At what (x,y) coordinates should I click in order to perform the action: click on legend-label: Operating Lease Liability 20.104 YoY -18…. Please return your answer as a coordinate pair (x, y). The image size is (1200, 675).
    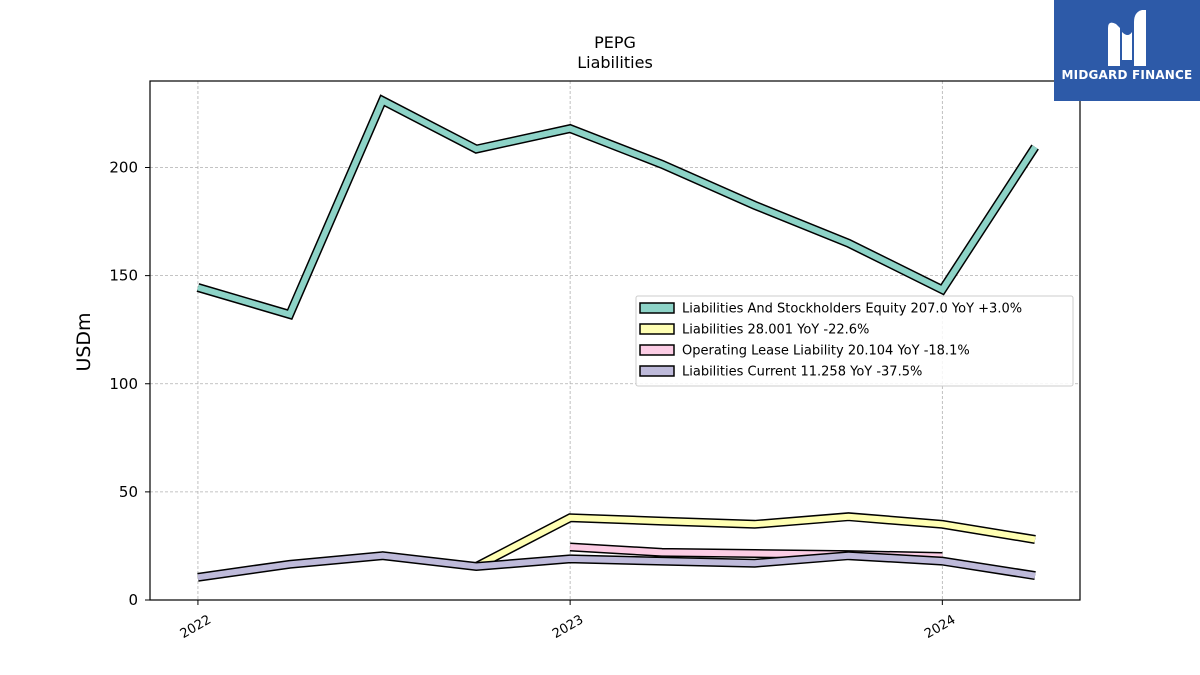
    Looking at the image, I should click on (826, 351).